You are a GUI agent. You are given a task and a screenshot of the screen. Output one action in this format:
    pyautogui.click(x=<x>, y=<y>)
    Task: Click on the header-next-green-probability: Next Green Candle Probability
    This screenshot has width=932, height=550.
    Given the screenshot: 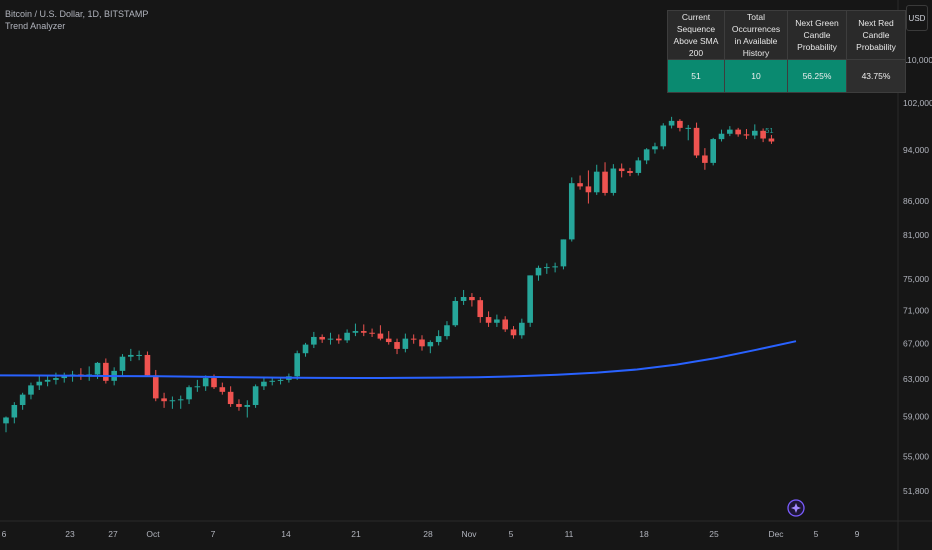 What is the action you would take?
    pyautogui.click(x=817, y=35)
    